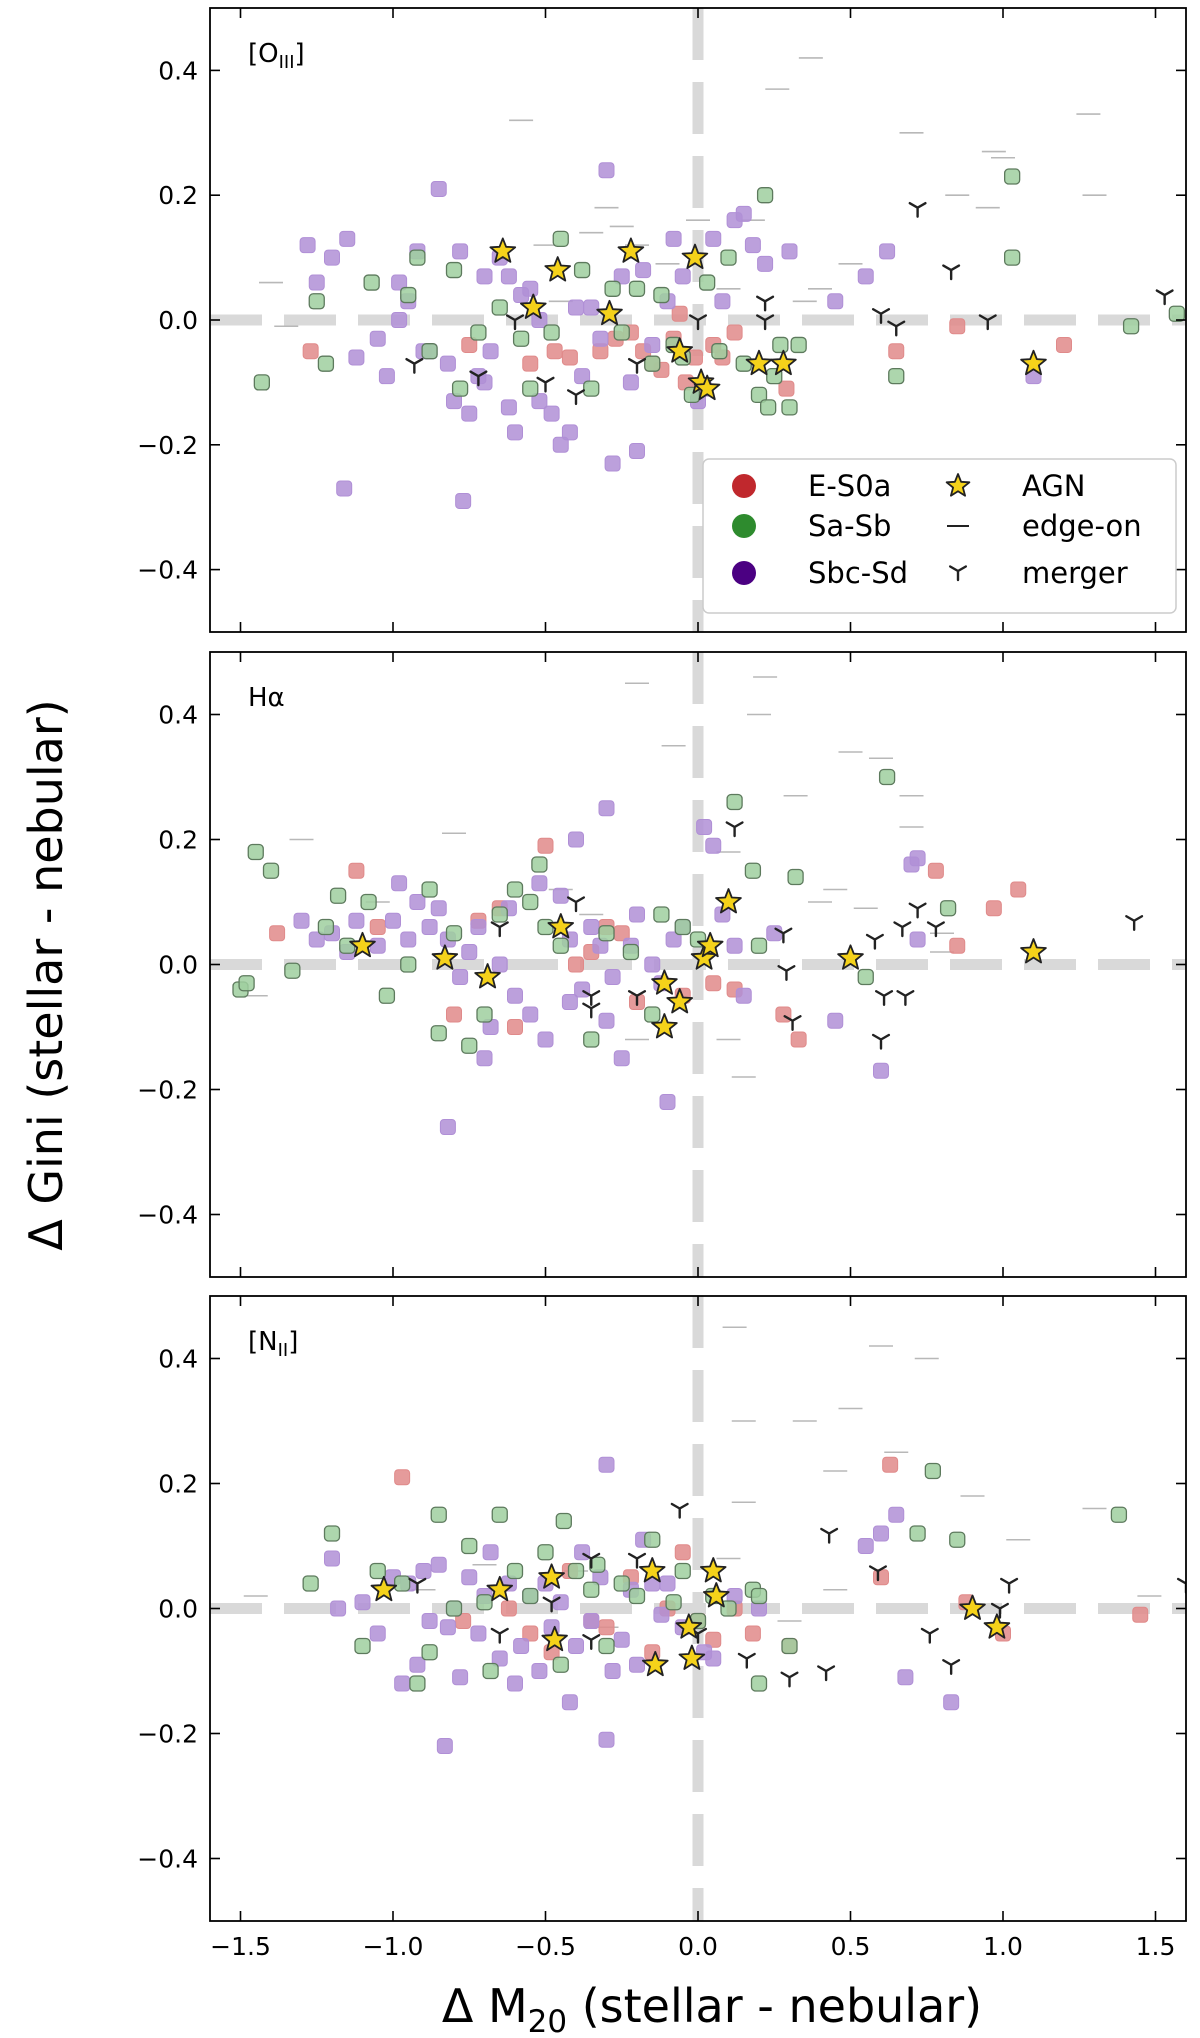 The width and height of the screenshot is (1200, 2038). I want to click on panel-label-main: Hα, so click(266, 698).